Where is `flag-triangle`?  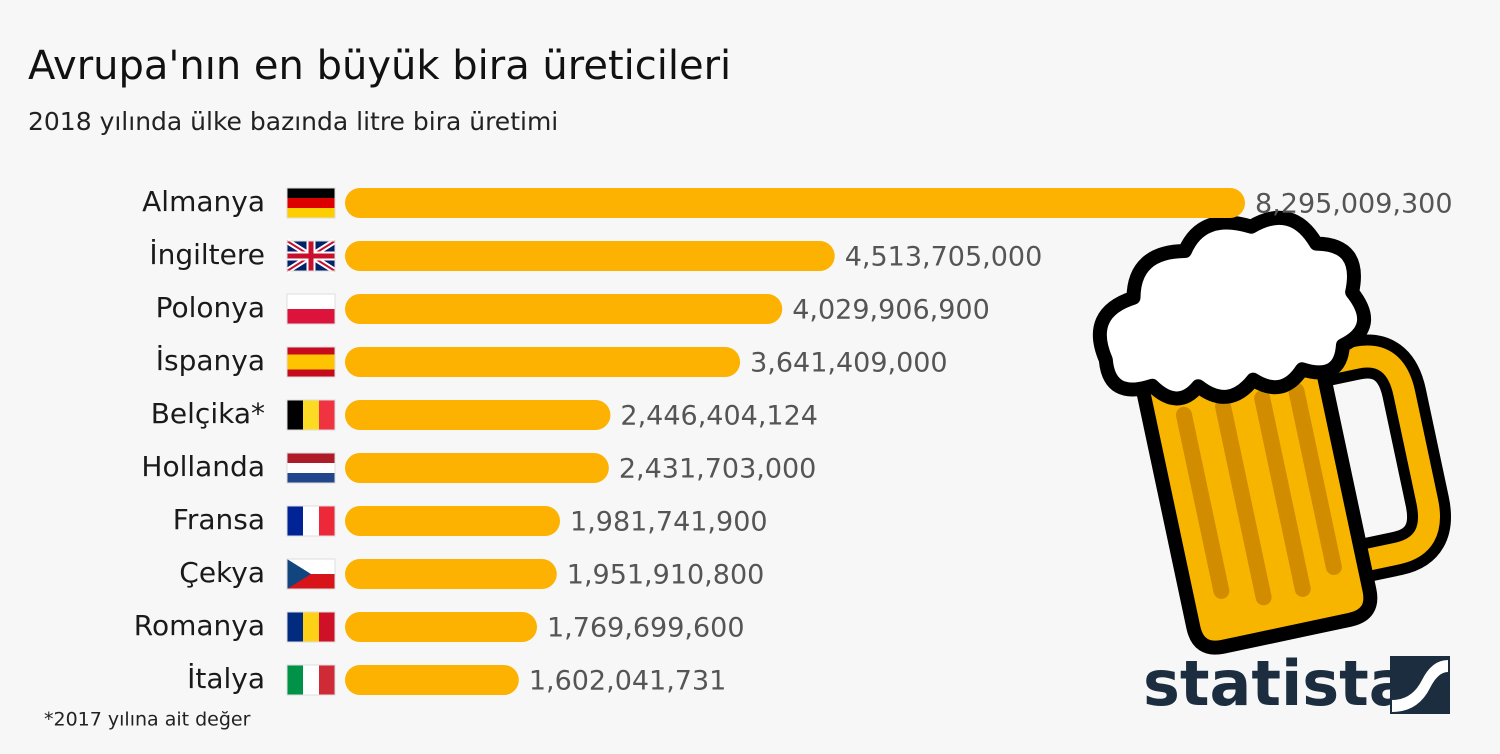
flag-triangle is located at coordinates (299, 574).